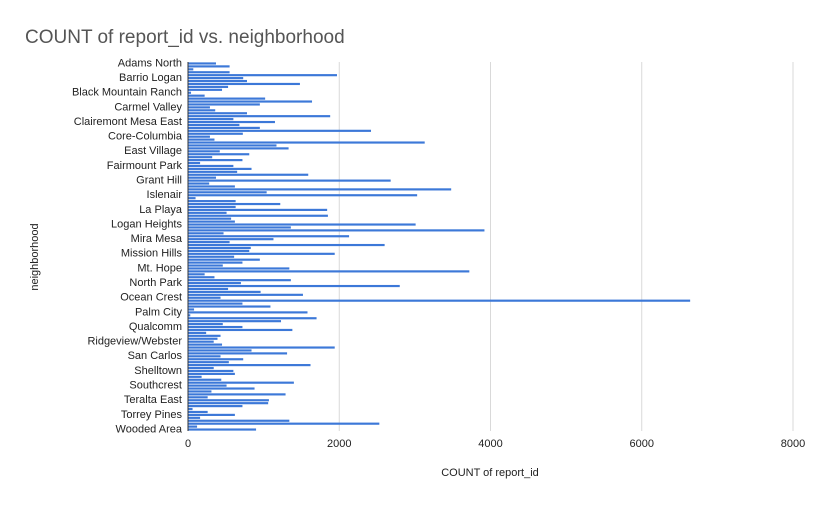 This screenshot has width=819, height=506. I want to click on y-tick-label: Wooded Area, so click(149, 429).